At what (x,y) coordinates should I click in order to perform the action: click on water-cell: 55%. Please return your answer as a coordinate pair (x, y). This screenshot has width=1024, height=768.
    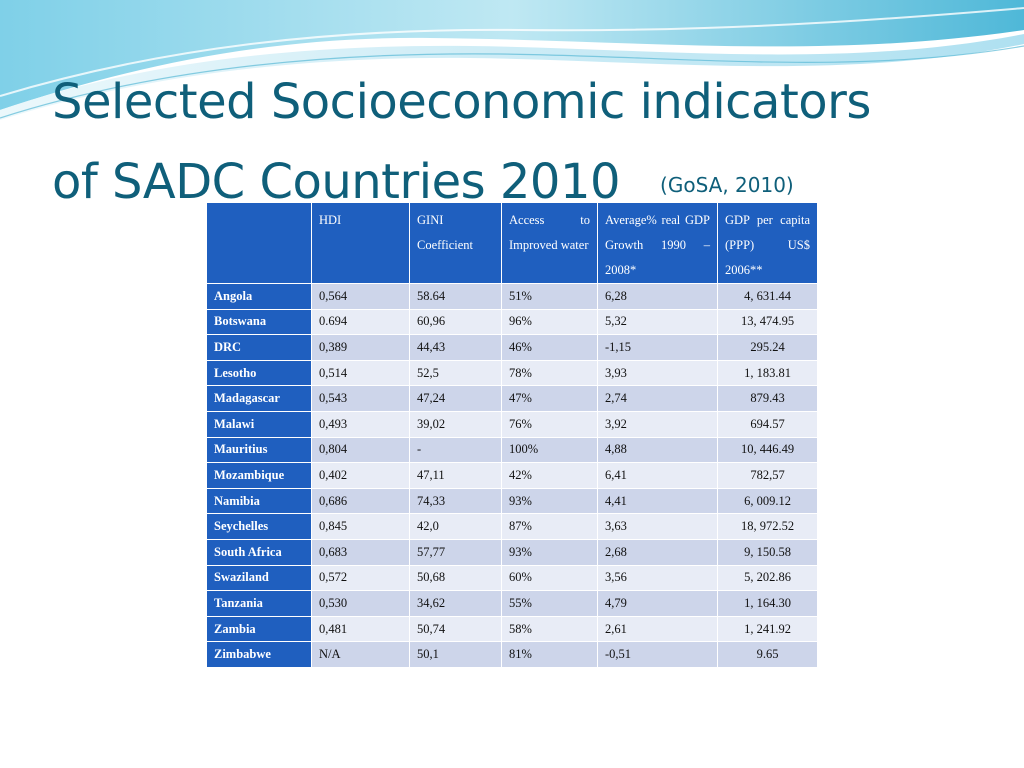
    Looking at the image, I should click on (549, 603).